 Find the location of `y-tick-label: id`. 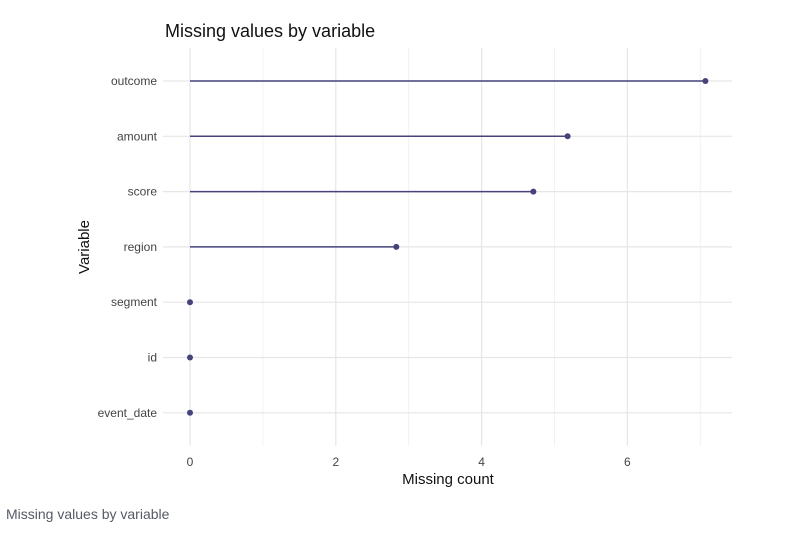

y-tick-label: id is located at coordinates (152, 358).